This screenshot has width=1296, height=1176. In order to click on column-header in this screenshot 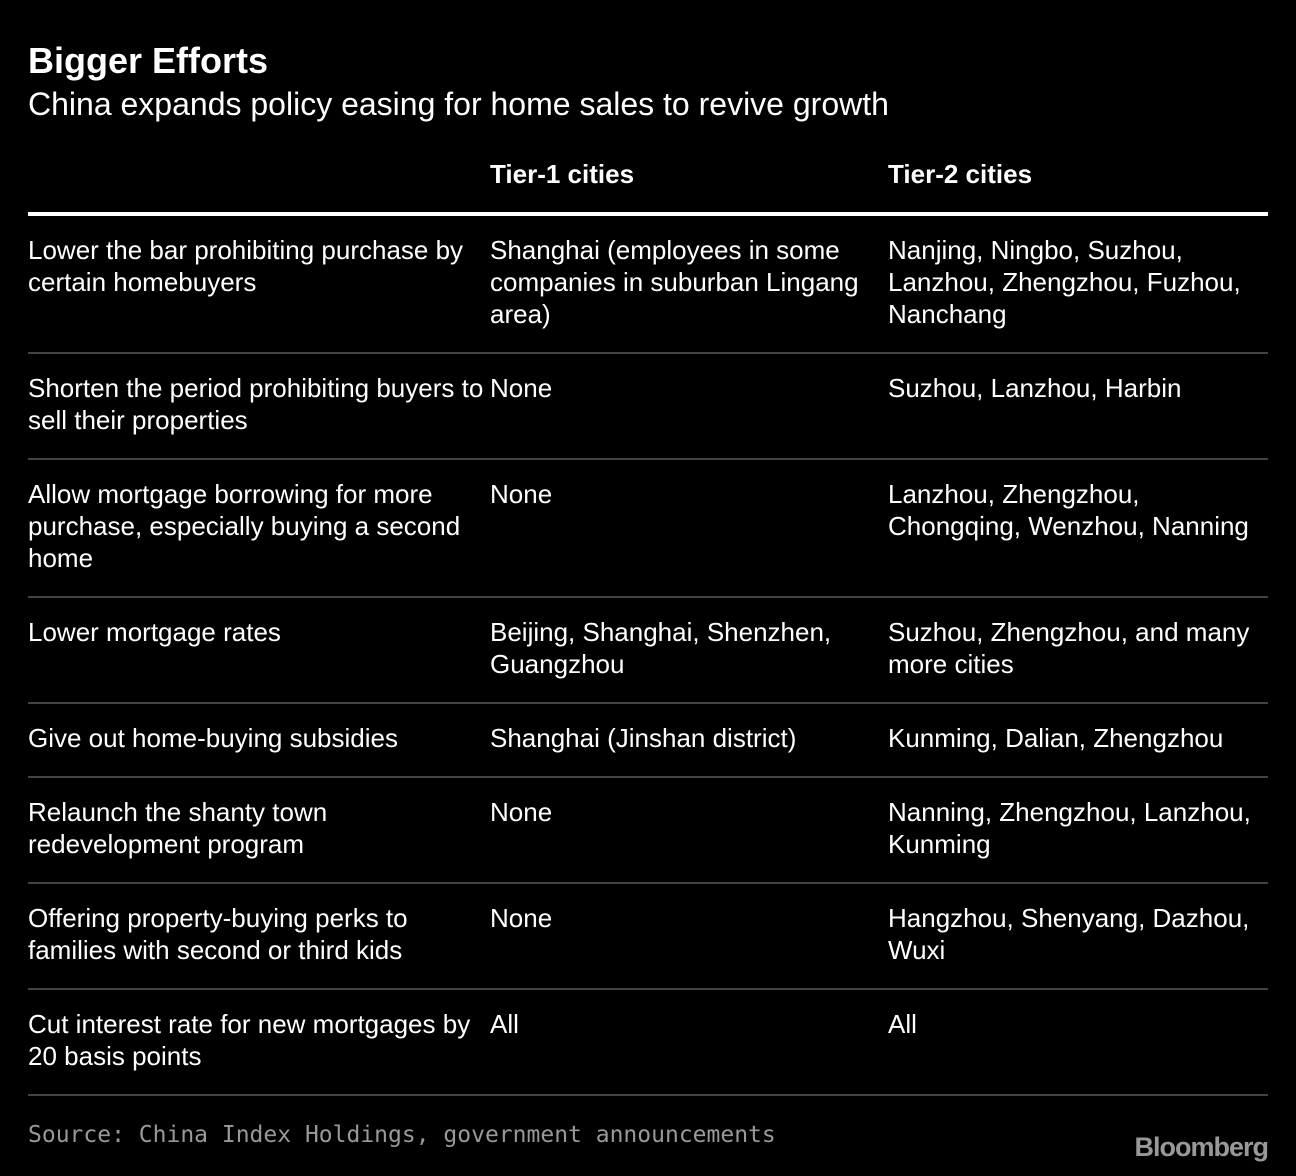, I will do `click(259, 183)`.